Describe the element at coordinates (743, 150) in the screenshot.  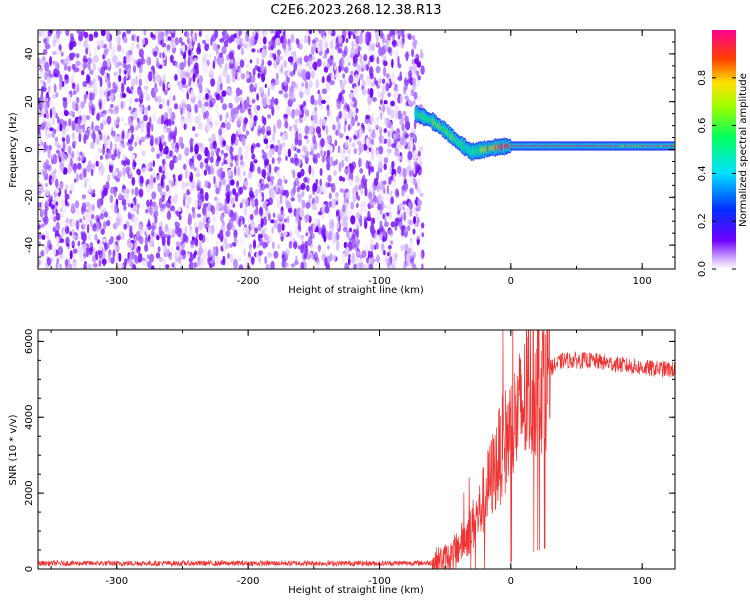
I see `colorbar-label: Normalized spectral amplitude` at that location.